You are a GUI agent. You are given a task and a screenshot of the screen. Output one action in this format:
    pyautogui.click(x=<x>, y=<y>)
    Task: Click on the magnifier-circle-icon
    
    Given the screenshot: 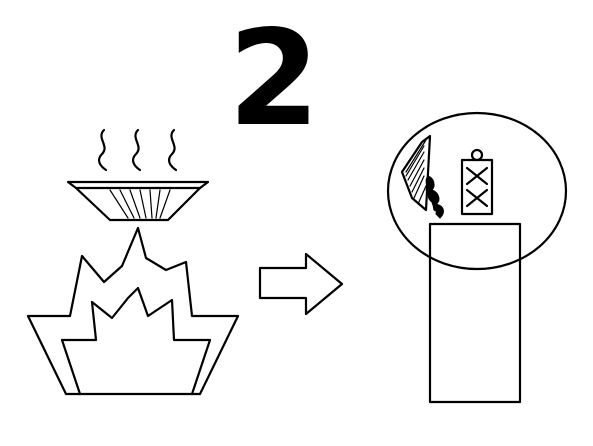 What is the action you would take?
    pyautogui.click(x=477, y=191)
    